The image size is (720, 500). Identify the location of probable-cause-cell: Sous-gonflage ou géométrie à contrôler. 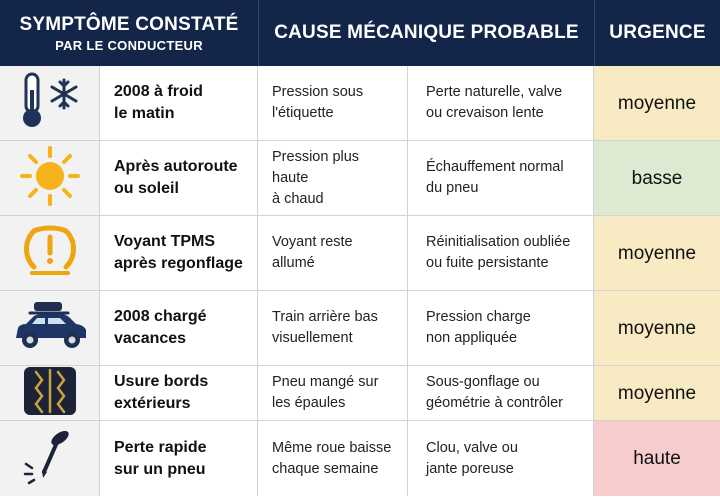
(501, 393).